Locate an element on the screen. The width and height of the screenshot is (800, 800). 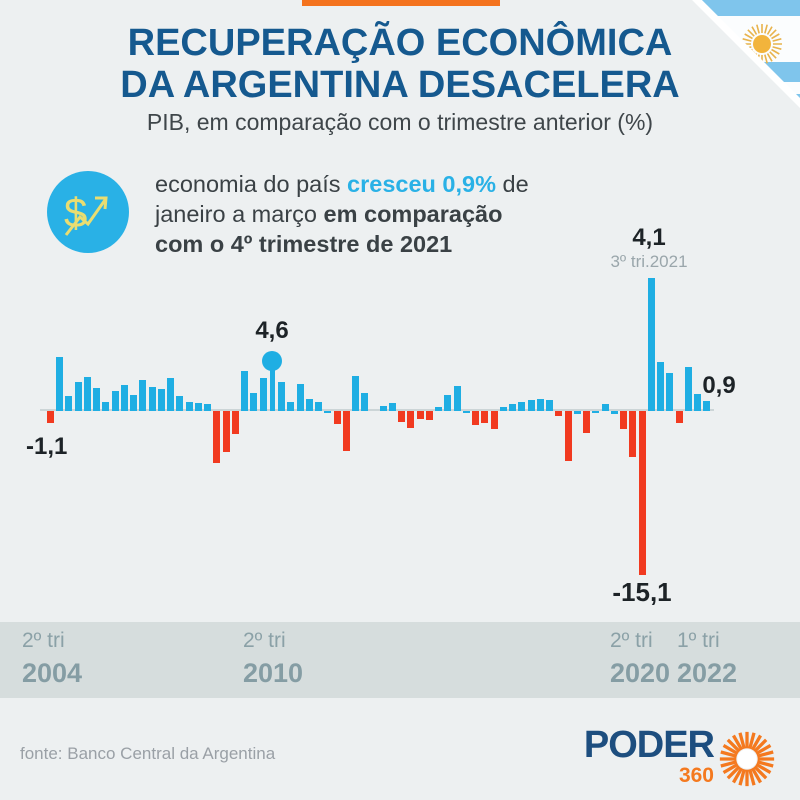
note-line1-end: de is located at coordinates (512, 184).